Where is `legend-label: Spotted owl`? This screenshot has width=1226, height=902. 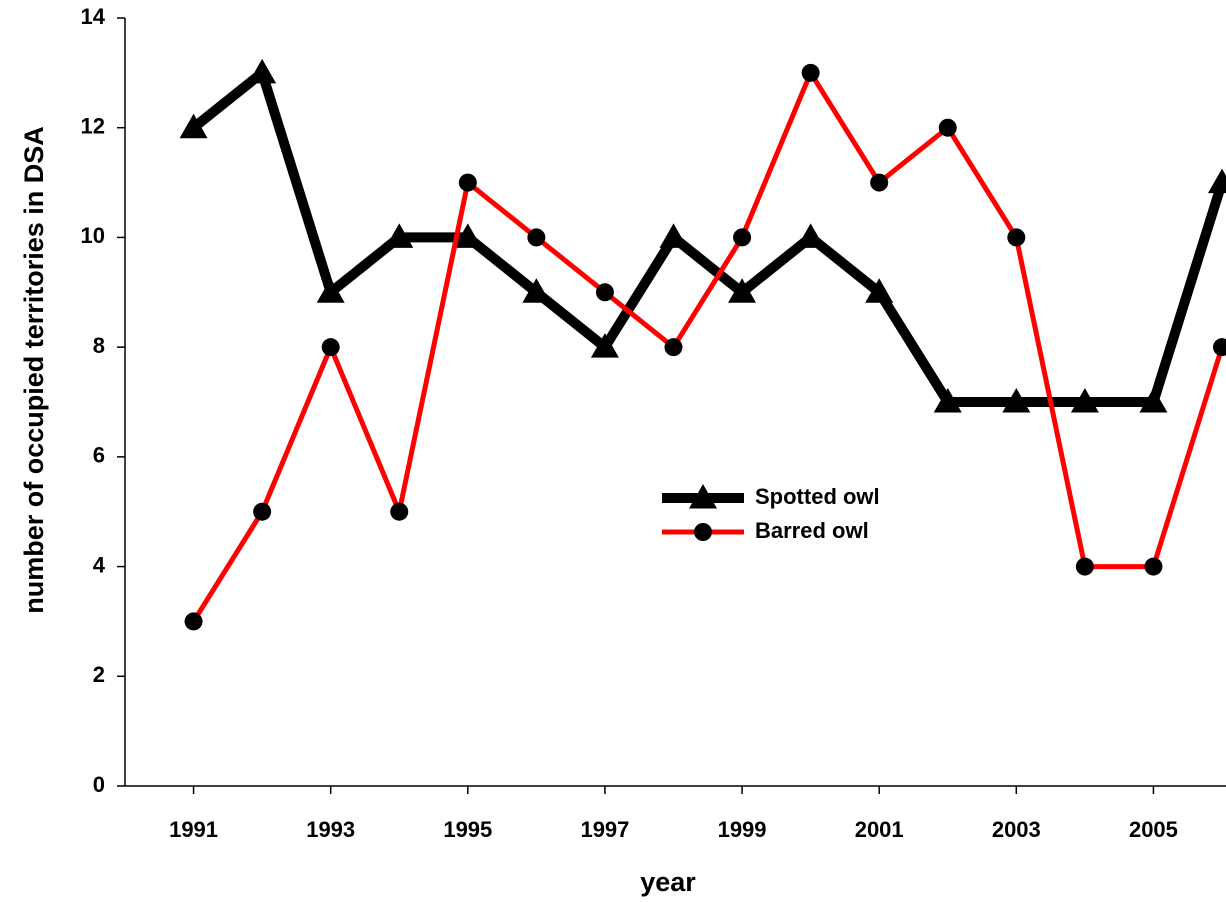 legend-label: Spotted owl is located at coordinates (817, 496).